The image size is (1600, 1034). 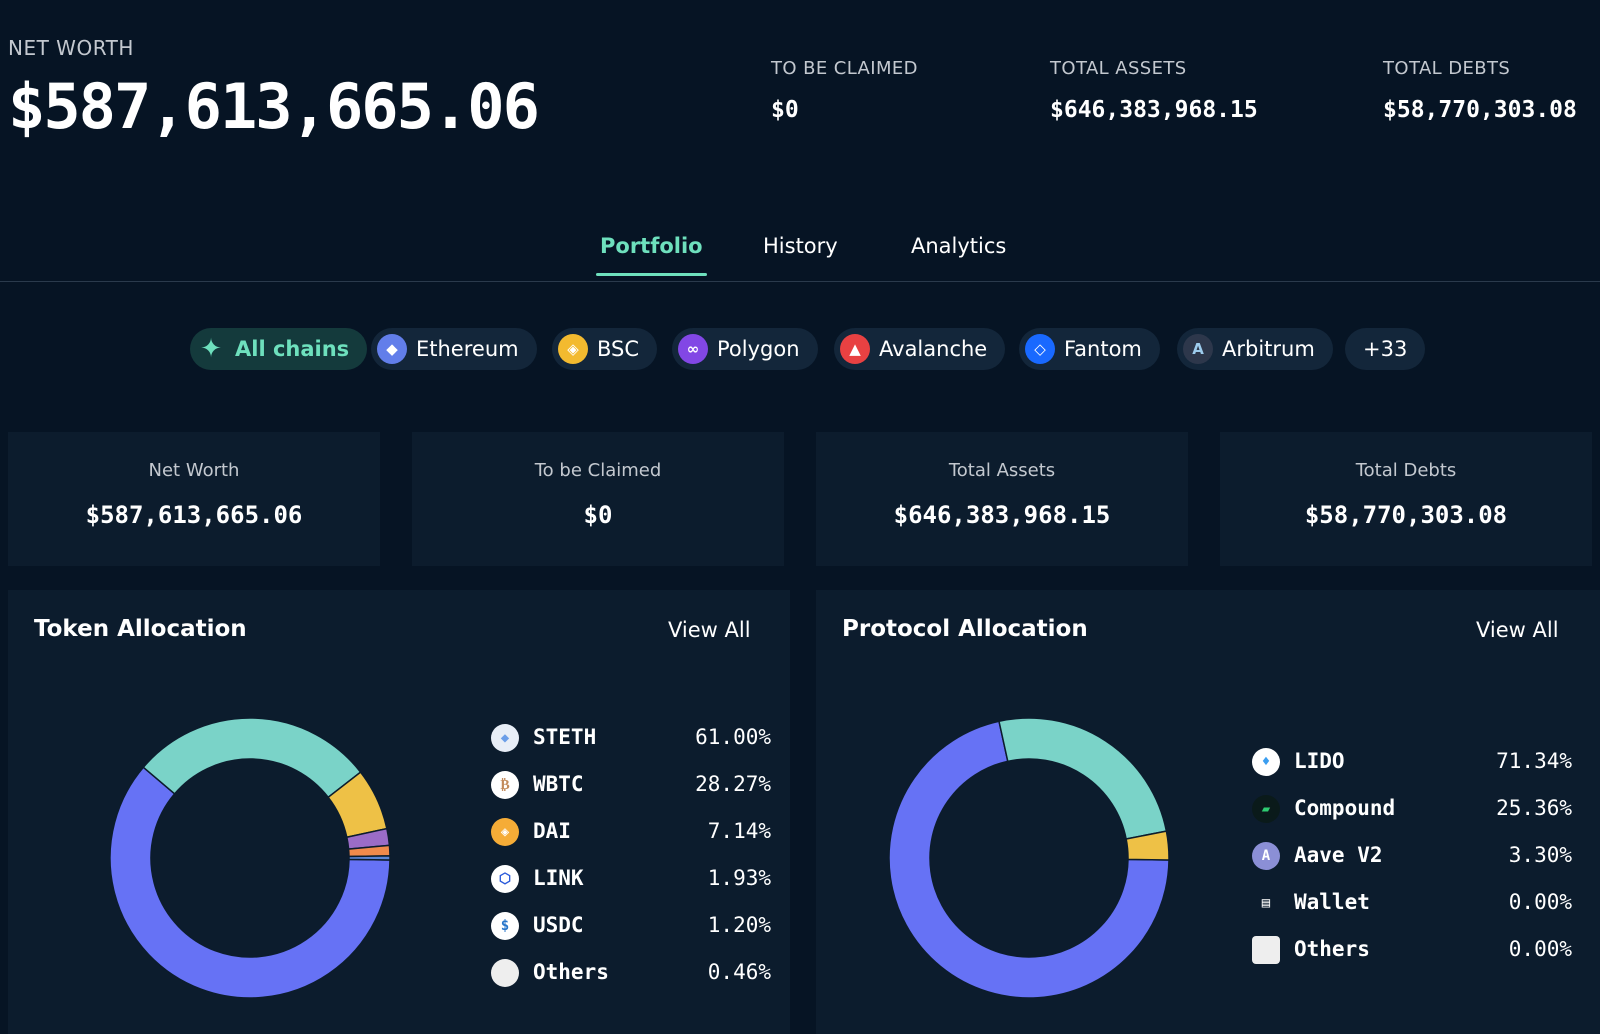 What do you see at coordinates (1103, 349) in the screenshot?
I see `chain-label: Fantom` at bounding box center [1103, 349].